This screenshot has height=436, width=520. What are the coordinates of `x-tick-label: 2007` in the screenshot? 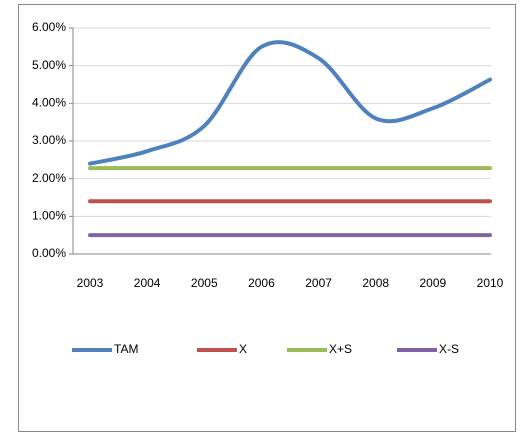 It's located at (318, 283).